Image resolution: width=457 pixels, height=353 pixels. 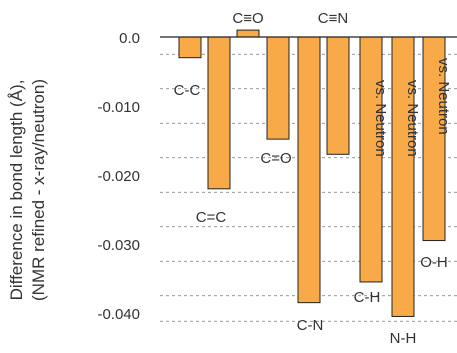 I want to click on y-tick-label-2: -0.020, so click(x=118, y=176).